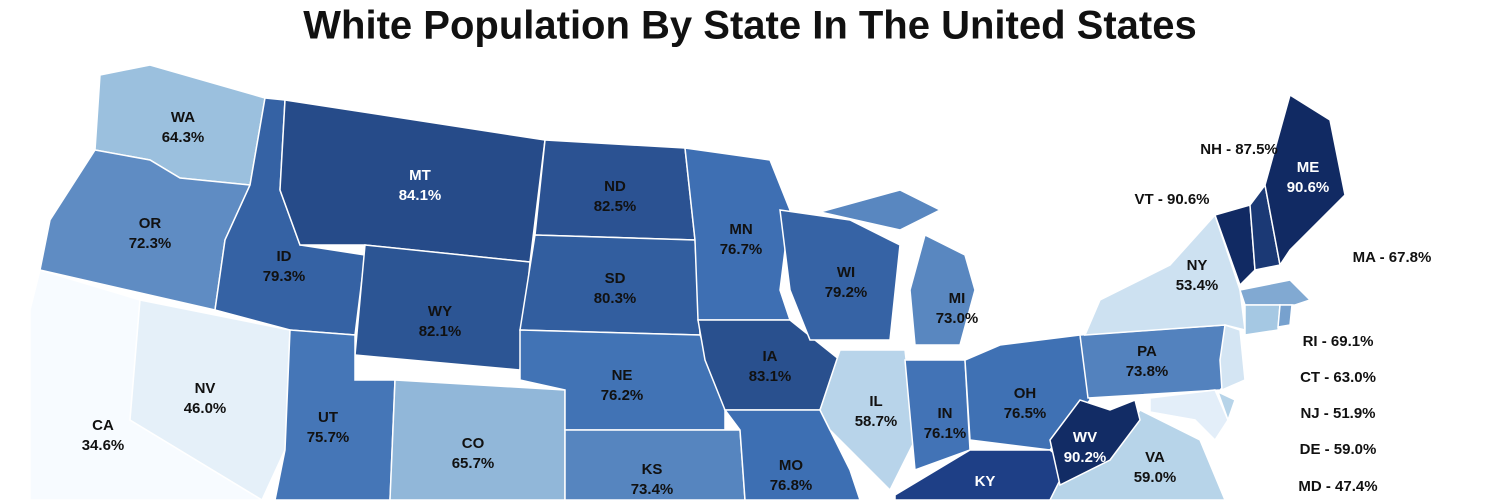 This screenshot has width=1500, height=500. Describe the element at coordinates (150, 243) in the screenshot. I see `state-value: 72.3%` at that location.